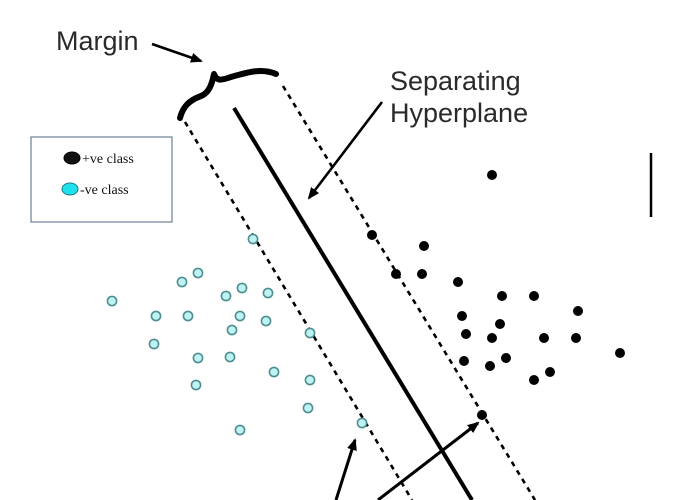  I want to click on hyperplane-arrow, so click(345, 150).